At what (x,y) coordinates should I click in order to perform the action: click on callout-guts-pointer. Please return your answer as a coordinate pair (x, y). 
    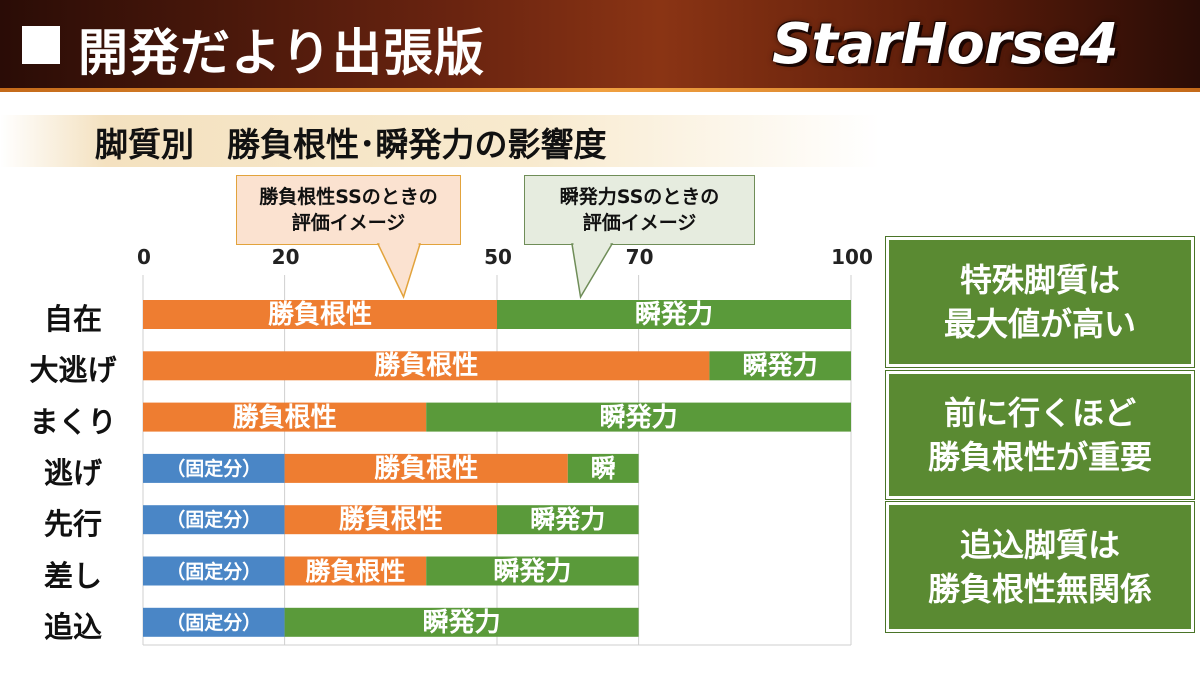
    Looking at the image, I should click on (399, 271).